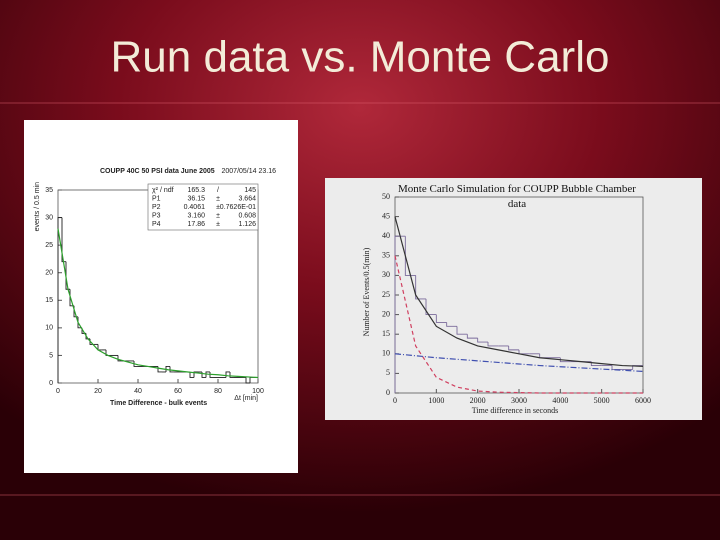 The width and height of the screenshot is (720, 540). I want to click on x-axis-label: Time Difference - bulk events, so click(158, 403).